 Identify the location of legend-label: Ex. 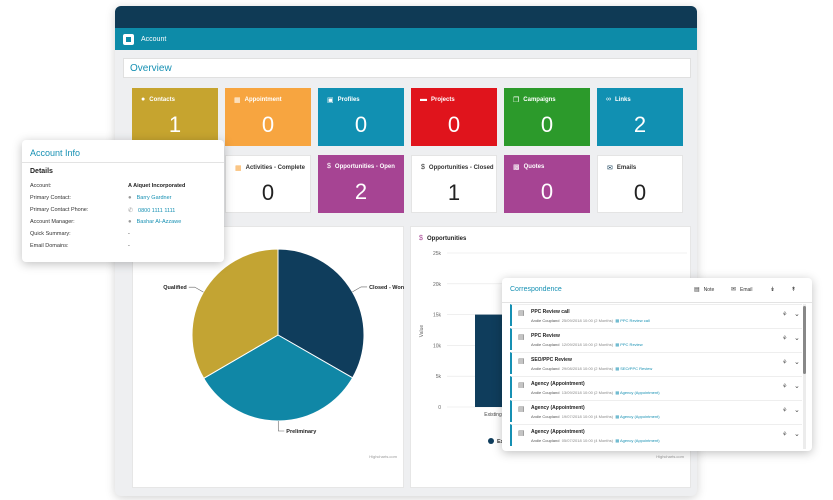
(501, 442).